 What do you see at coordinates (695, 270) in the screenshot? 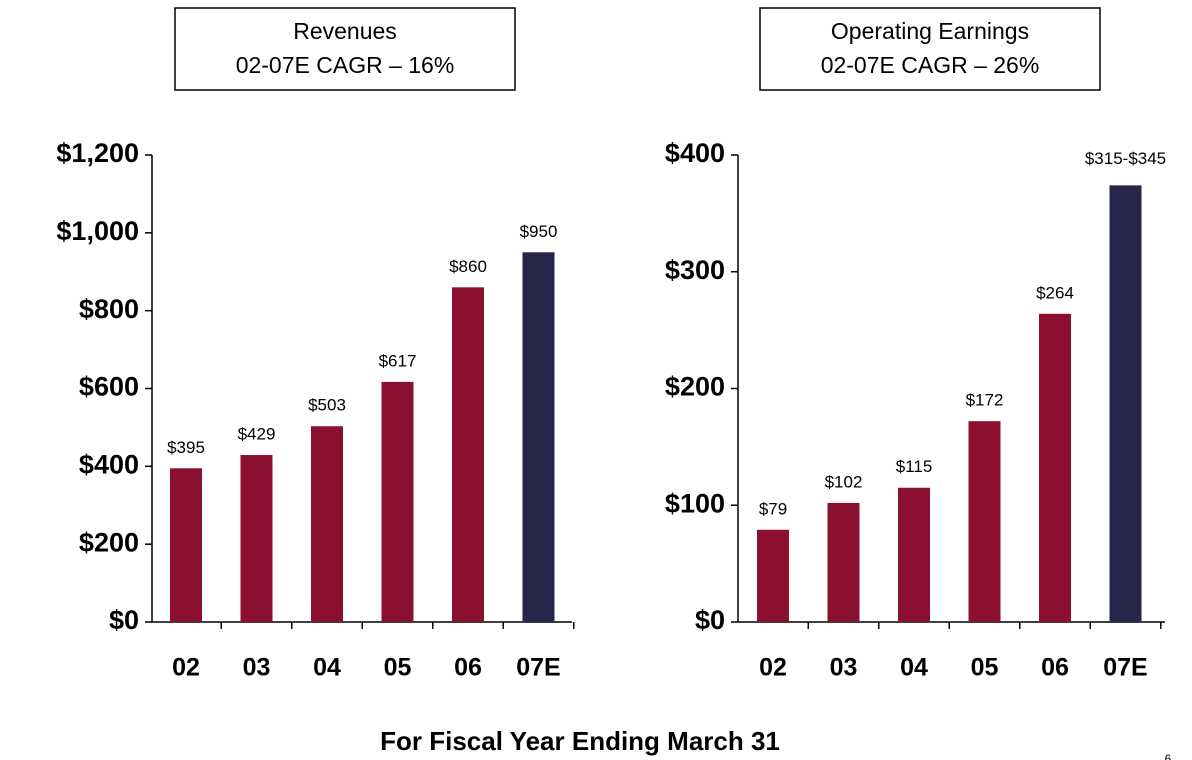
I see `y-tick-label: $300` at bounding box center [695, 270].